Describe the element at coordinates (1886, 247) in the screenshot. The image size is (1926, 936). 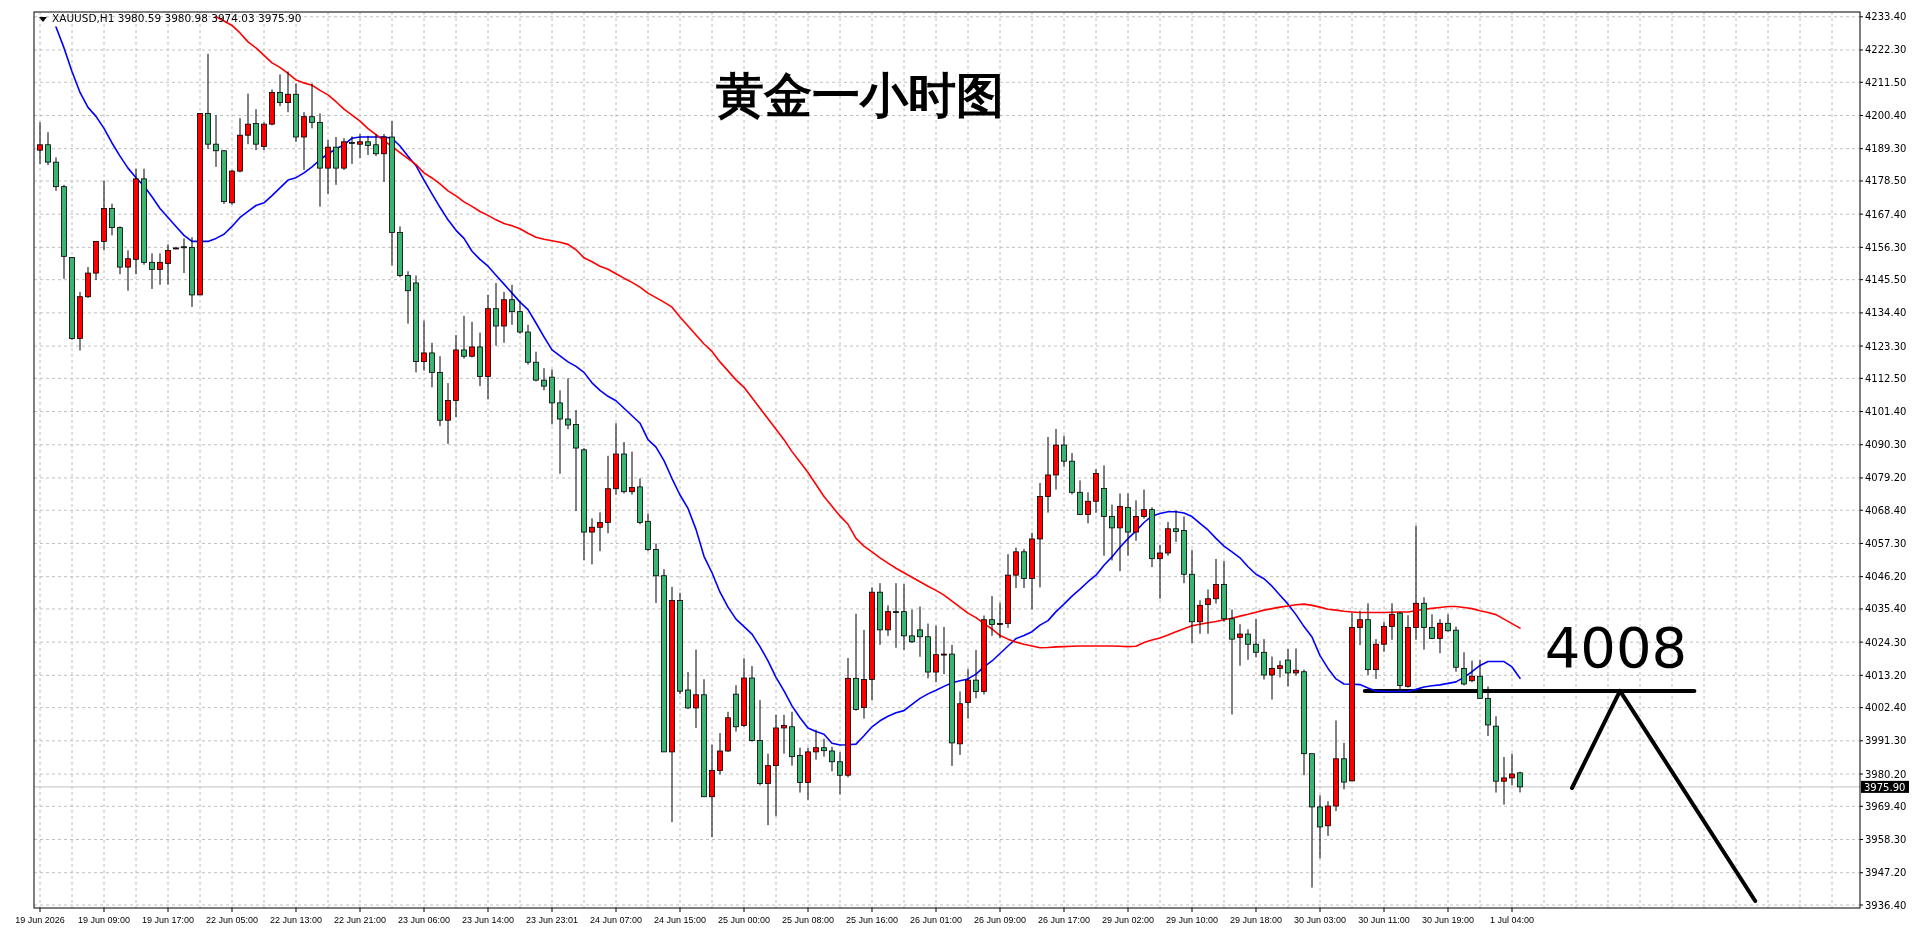
I see `y-tick-label: 4156.30` at that location.